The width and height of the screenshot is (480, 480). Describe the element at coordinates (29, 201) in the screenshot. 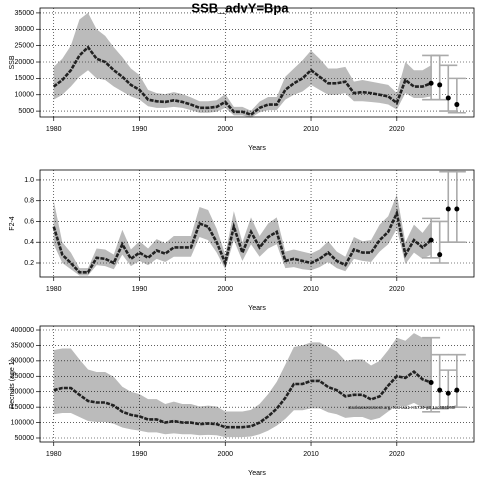

I see `y-tick-label: 0.8` at that location.